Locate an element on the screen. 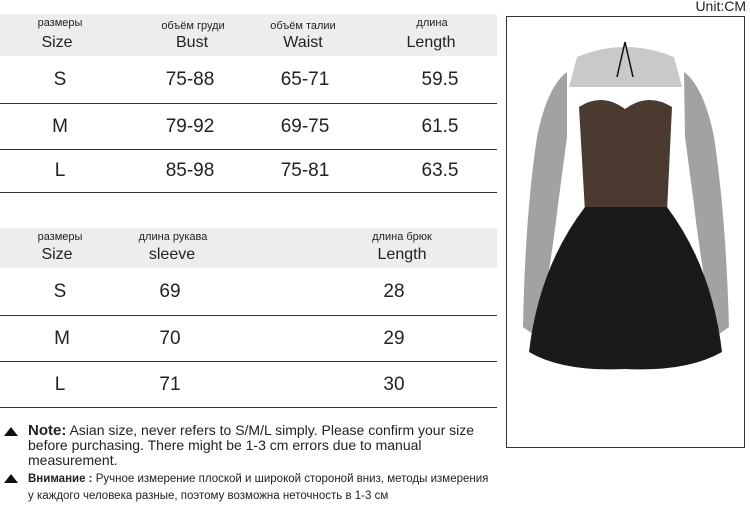  note-label-ru: Внимание : is located at coordinates (60, 479).